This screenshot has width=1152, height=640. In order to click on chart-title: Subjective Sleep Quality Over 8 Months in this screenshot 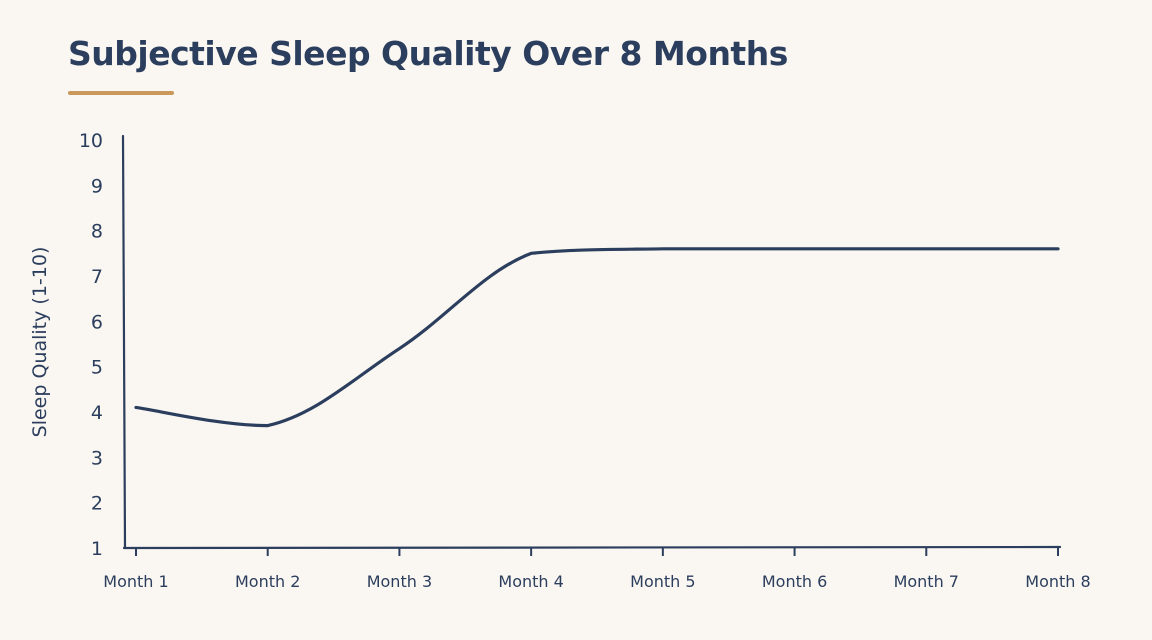, I will do `click(428, 53)`.